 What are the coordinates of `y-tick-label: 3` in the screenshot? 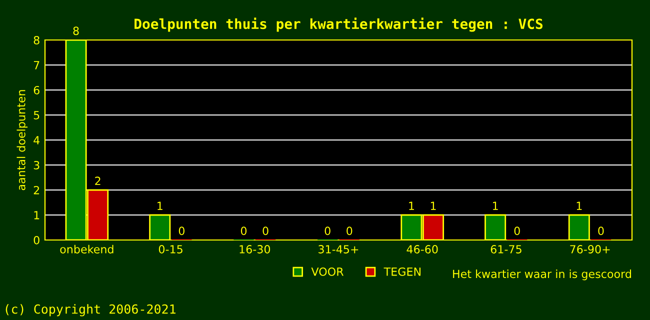 It's located at (37, 165).